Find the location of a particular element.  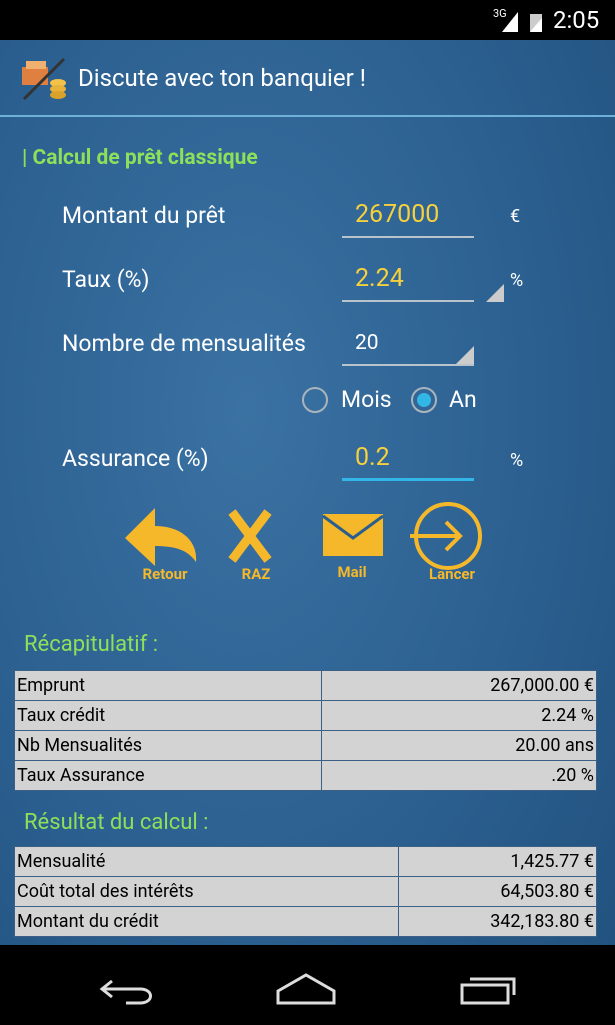

field-input: 0.2 is located at coordinates (372, 457).